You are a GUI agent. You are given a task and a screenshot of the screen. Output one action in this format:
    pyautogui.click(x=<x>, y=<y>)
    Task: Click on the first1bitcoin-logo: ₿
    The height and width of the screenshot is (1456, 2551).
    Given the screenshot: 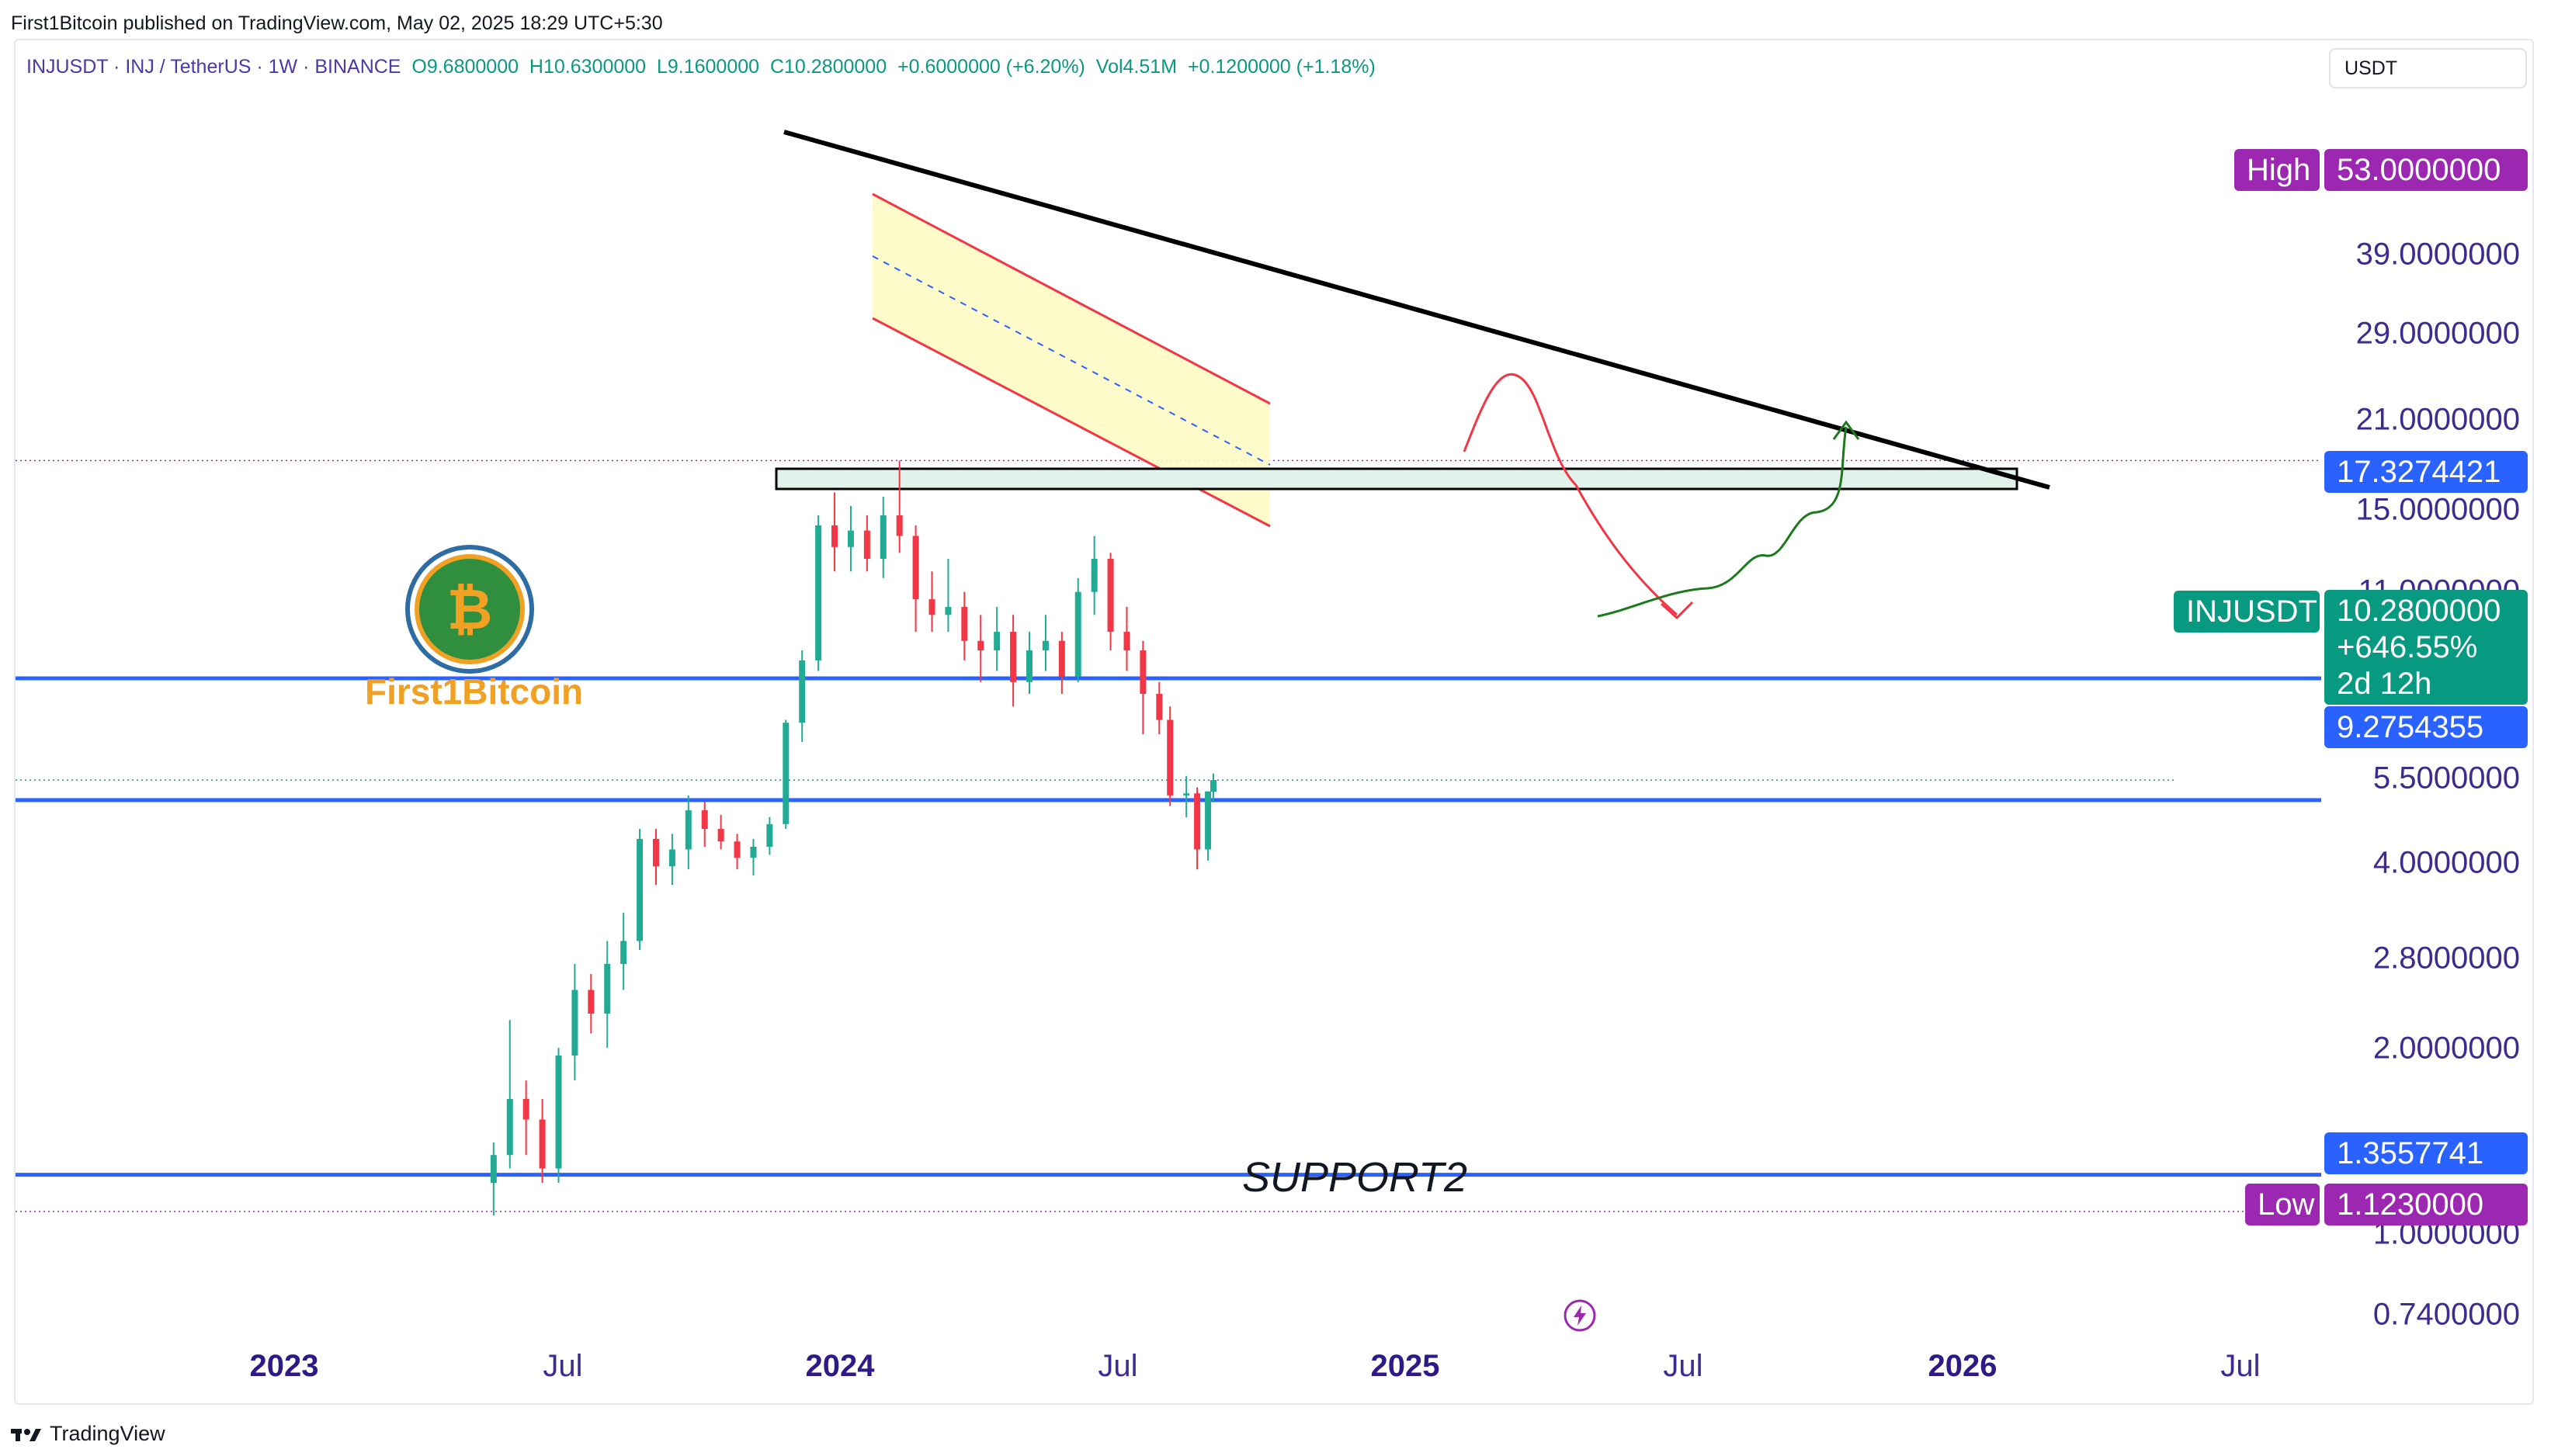 What is the action you would take?
    pyautogui.click(x=469, y=609)
    